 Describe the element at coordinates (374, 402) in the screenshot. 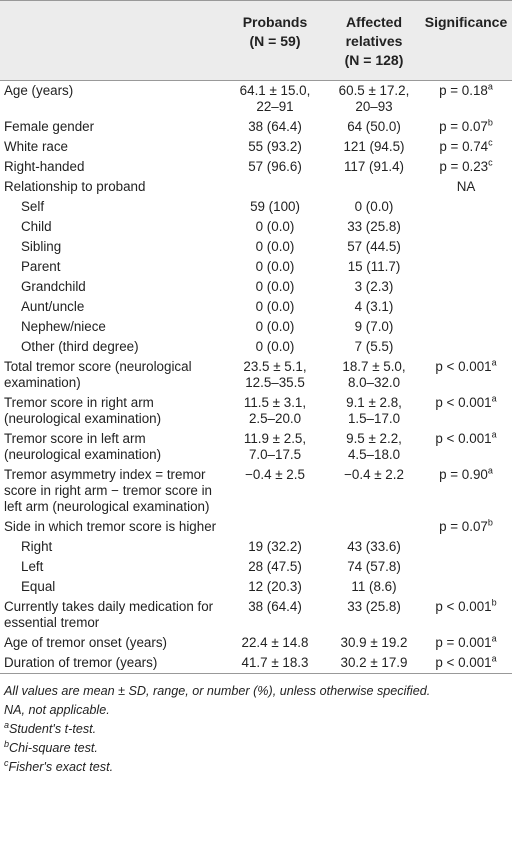

I see `cell-line: 9.1 ± 2.8,` at that location.